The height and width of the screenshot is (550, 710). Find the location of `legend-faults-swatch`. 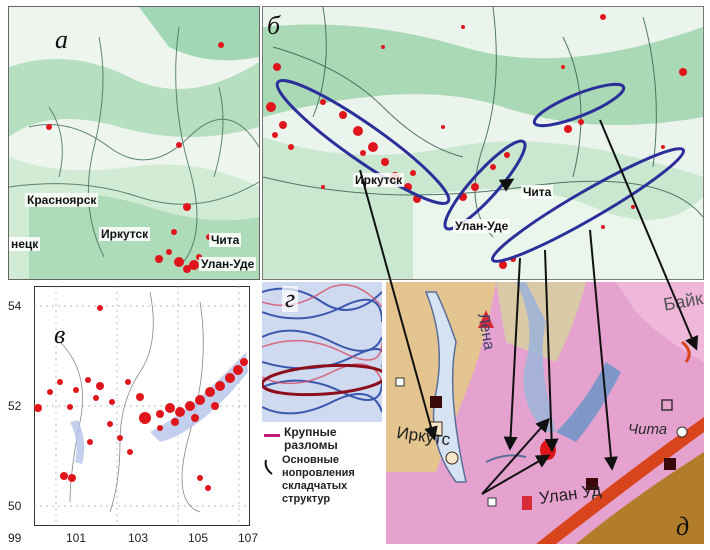

legend-faults-swatch is located at coordinates (272, 435).